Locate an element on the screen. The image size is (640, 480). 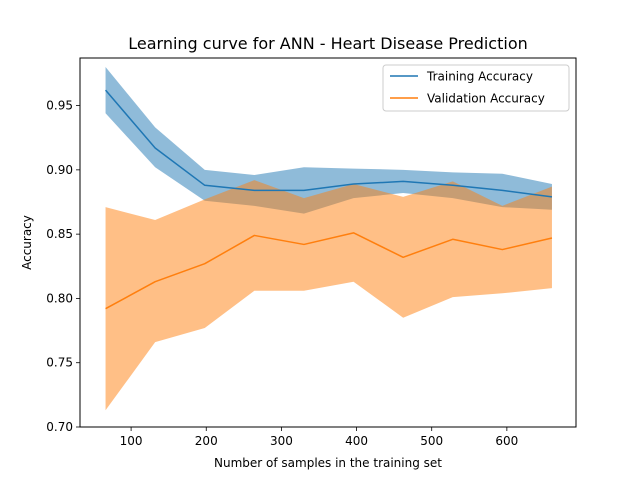
x-tick-label: 200 is located at coordinates (206, 441).